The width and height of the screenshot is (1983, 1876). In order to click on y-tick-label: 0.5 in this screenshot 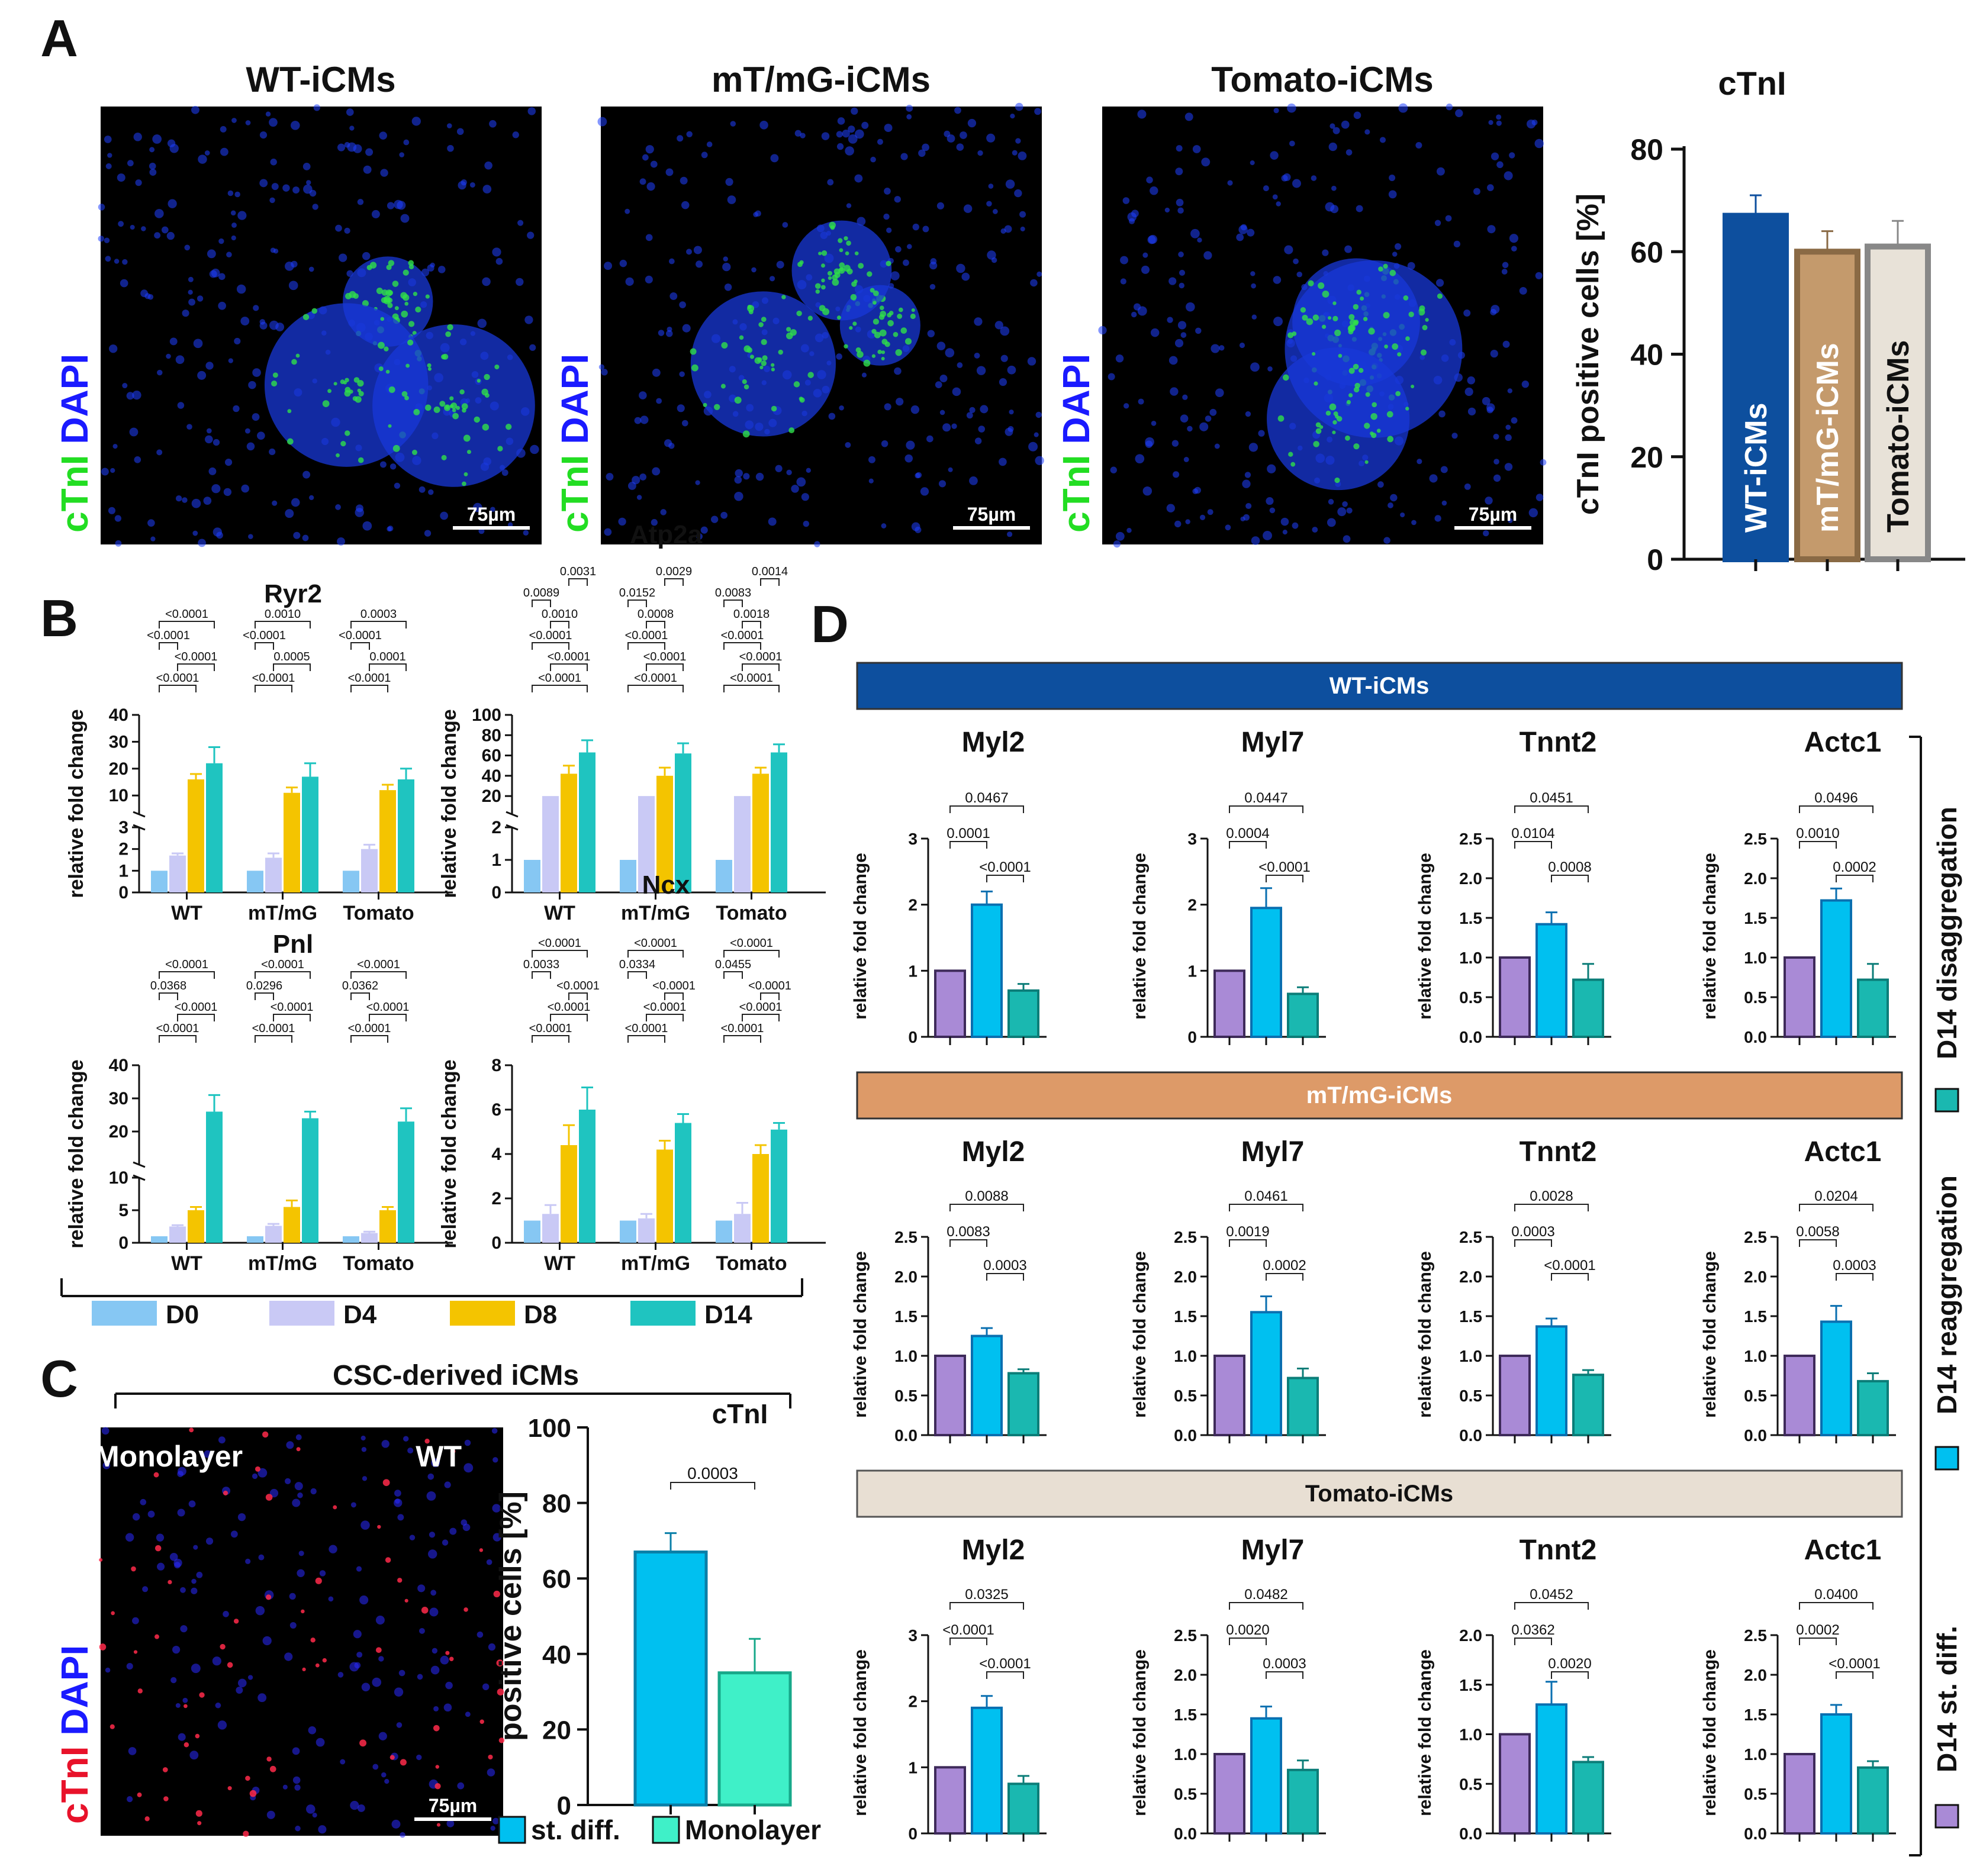, I will do `click(1470, 1396)`.